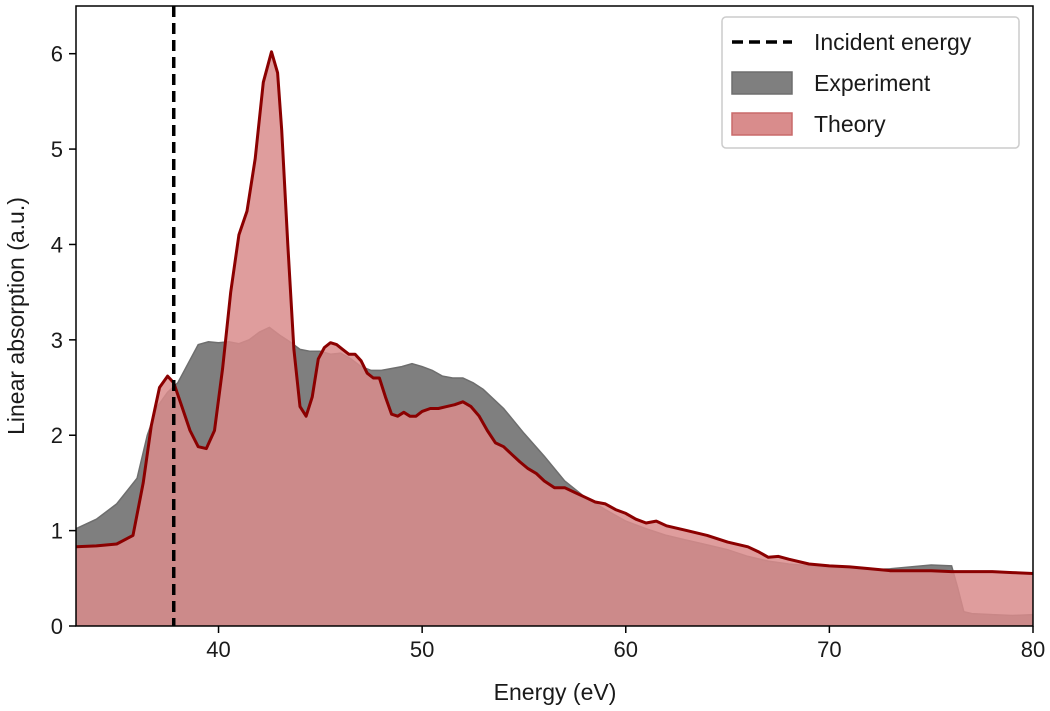 The width and height of the screenshot is (1050, 711). I want to click on x-tick-label-50: 50, so click(422, 649).